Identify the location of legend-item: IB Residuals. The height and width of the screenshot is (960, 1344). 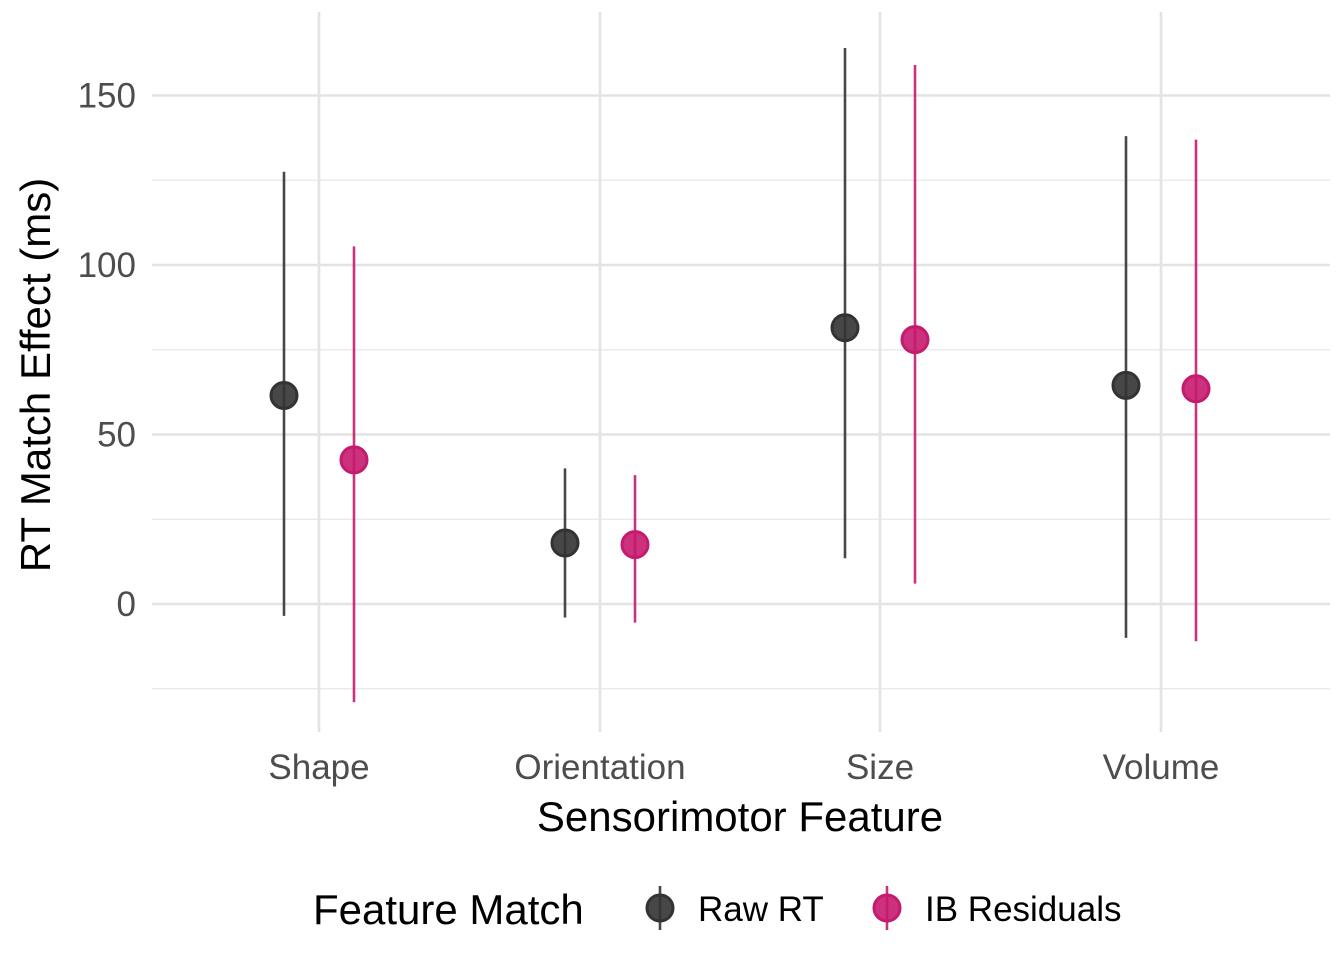
(996, 908).